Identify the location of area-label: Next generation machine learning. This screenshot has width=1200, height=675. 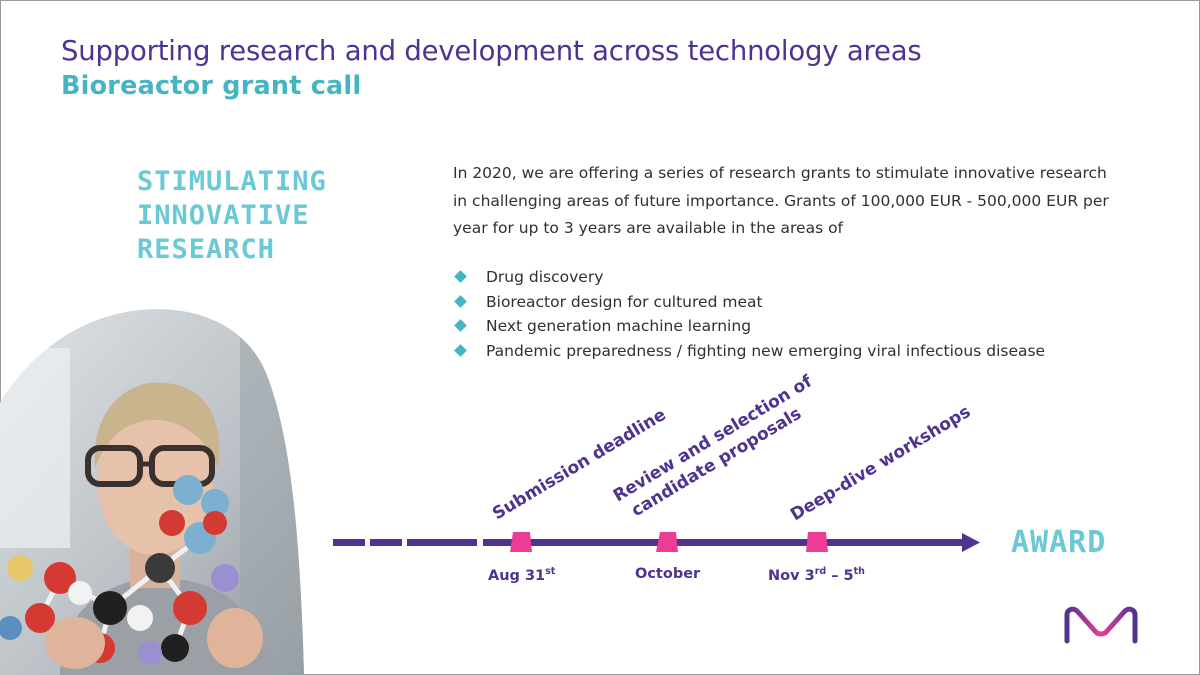
(619, 326).